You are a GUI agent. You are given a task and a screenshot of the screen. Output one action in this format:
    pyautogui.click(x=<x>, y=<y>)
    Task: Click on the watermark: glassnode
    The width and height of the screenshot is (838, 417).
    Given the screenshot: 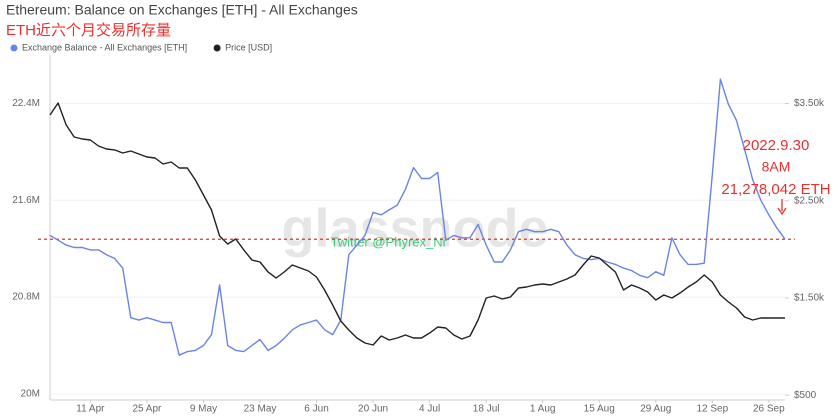 What is the action you would take?
    pyautogui.click(x=414, y=228)
    